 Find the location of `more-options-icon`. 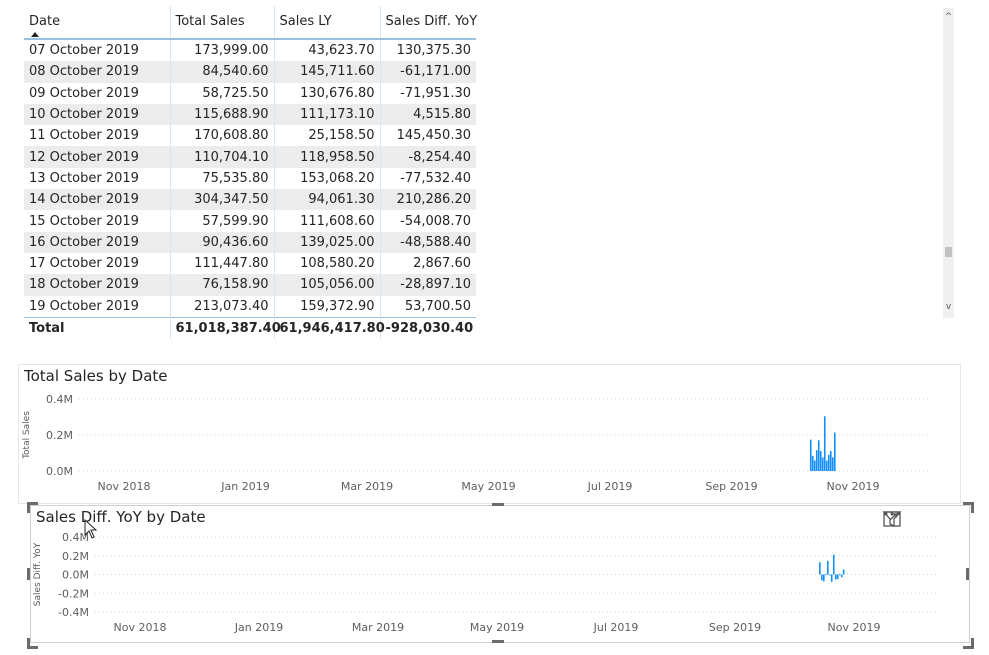

more-options-icon is located at coordinates (923, 520).